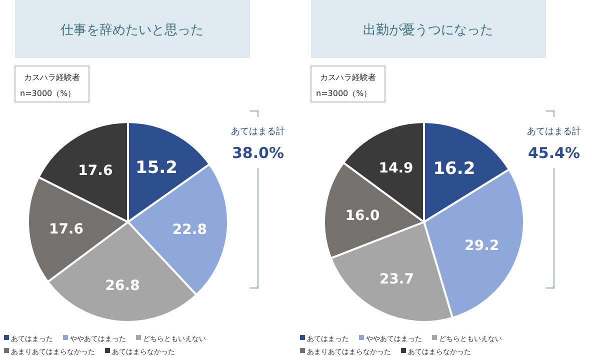 This screenshot has height=362, width=600. What do you see at coordinates (554, 153) in the screenshot?
I see `text: 45.4%` at bounding box center [554, 153].